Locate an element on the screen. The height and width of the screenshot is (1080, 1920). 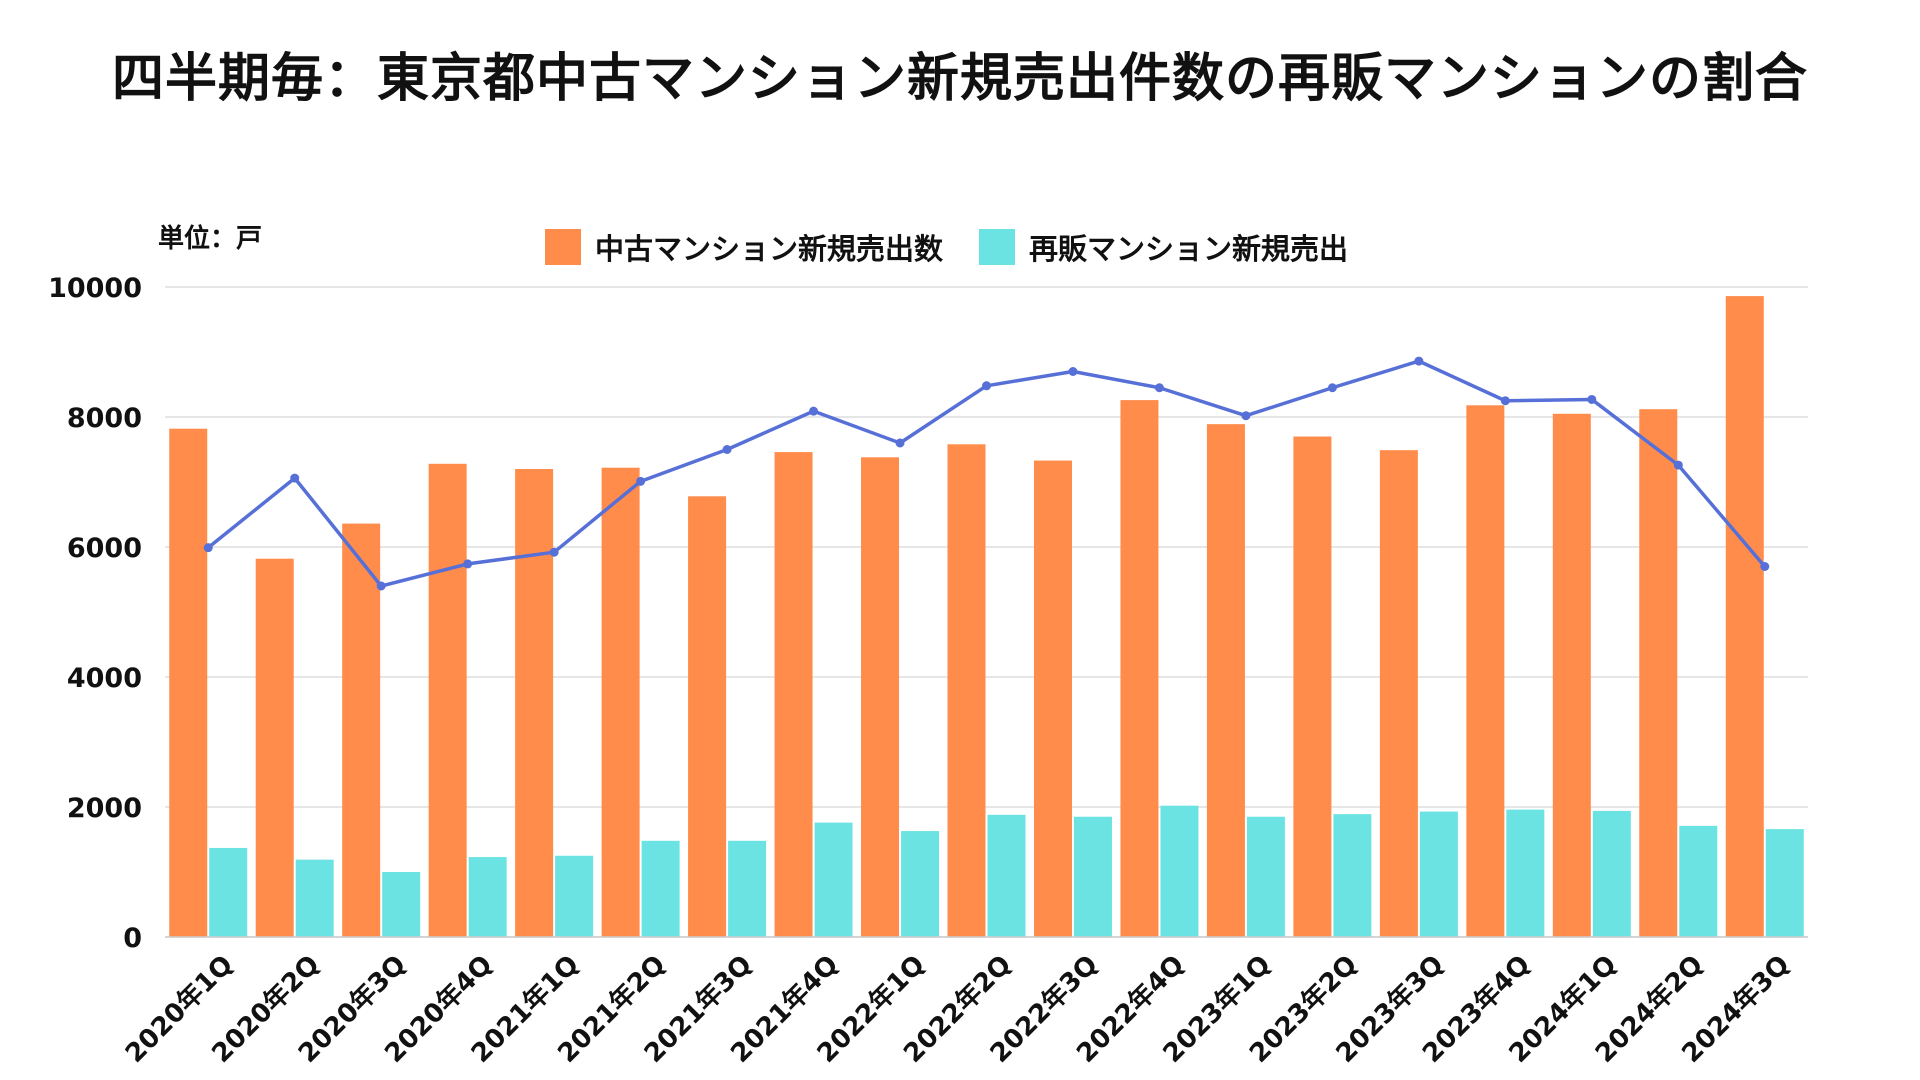
y-tick-label: 6000 is located at coordinates (104, 548).